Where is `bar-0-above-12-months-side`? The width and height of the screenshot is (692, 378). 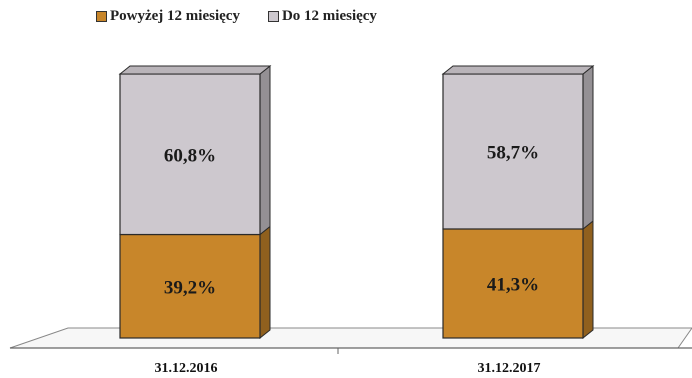 bar-0-above-12-months-side is located at coordinates (265, 282).